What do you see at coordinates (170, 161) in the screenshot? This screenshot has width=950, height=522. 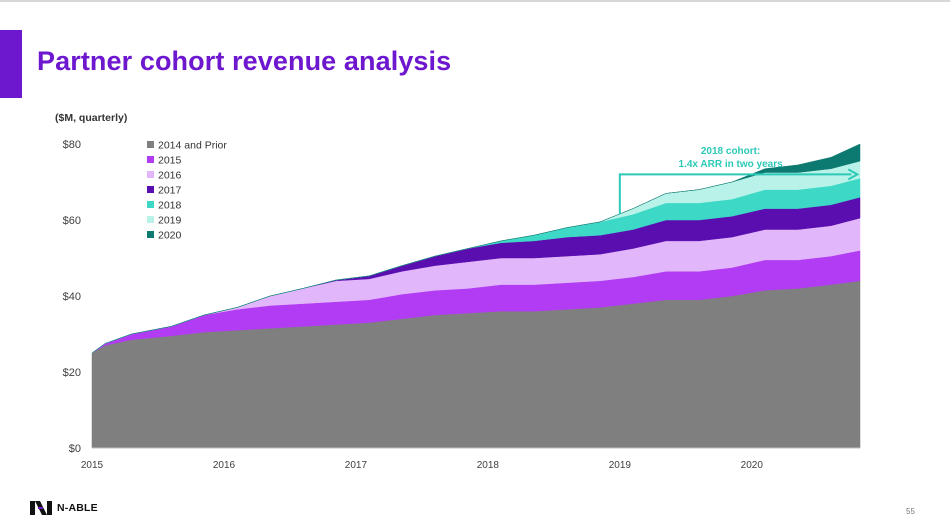 I see `legend-label: 2015` at bounding box center [170, 161].